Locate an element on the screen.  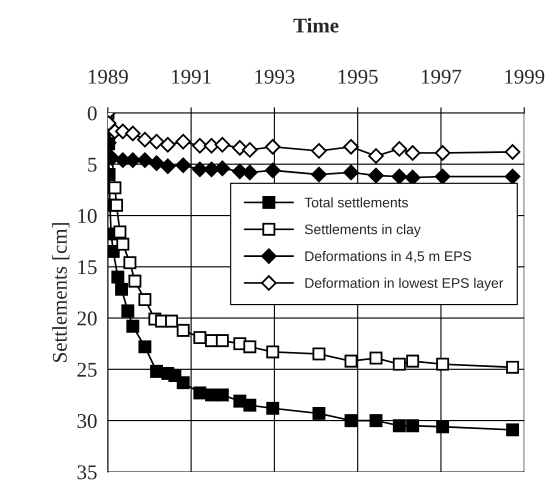
legend-label: Deformations in 4,5 m EPS is located at coordinates (388, 256).